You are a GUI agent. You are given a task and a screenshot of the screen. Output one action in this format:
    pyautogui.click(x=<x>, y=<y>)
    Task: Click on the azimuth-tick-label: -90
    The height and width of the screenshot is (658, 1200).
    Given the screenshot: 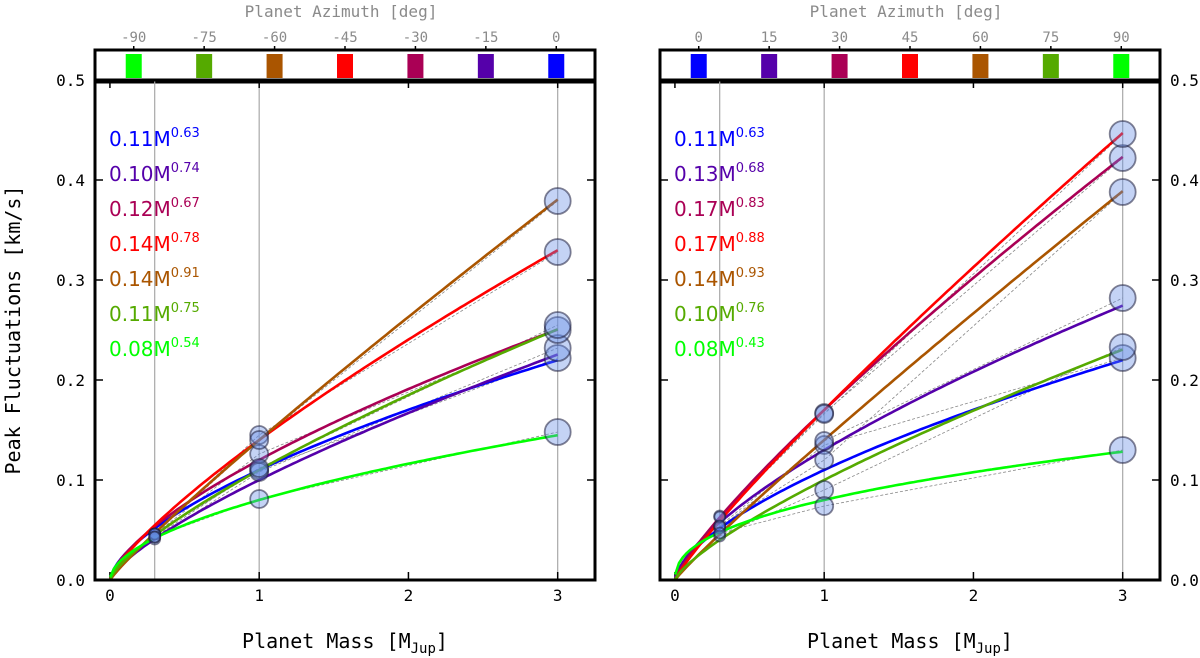 What is the action you would take?
    pyautogui.click(x=133, y=38)
    